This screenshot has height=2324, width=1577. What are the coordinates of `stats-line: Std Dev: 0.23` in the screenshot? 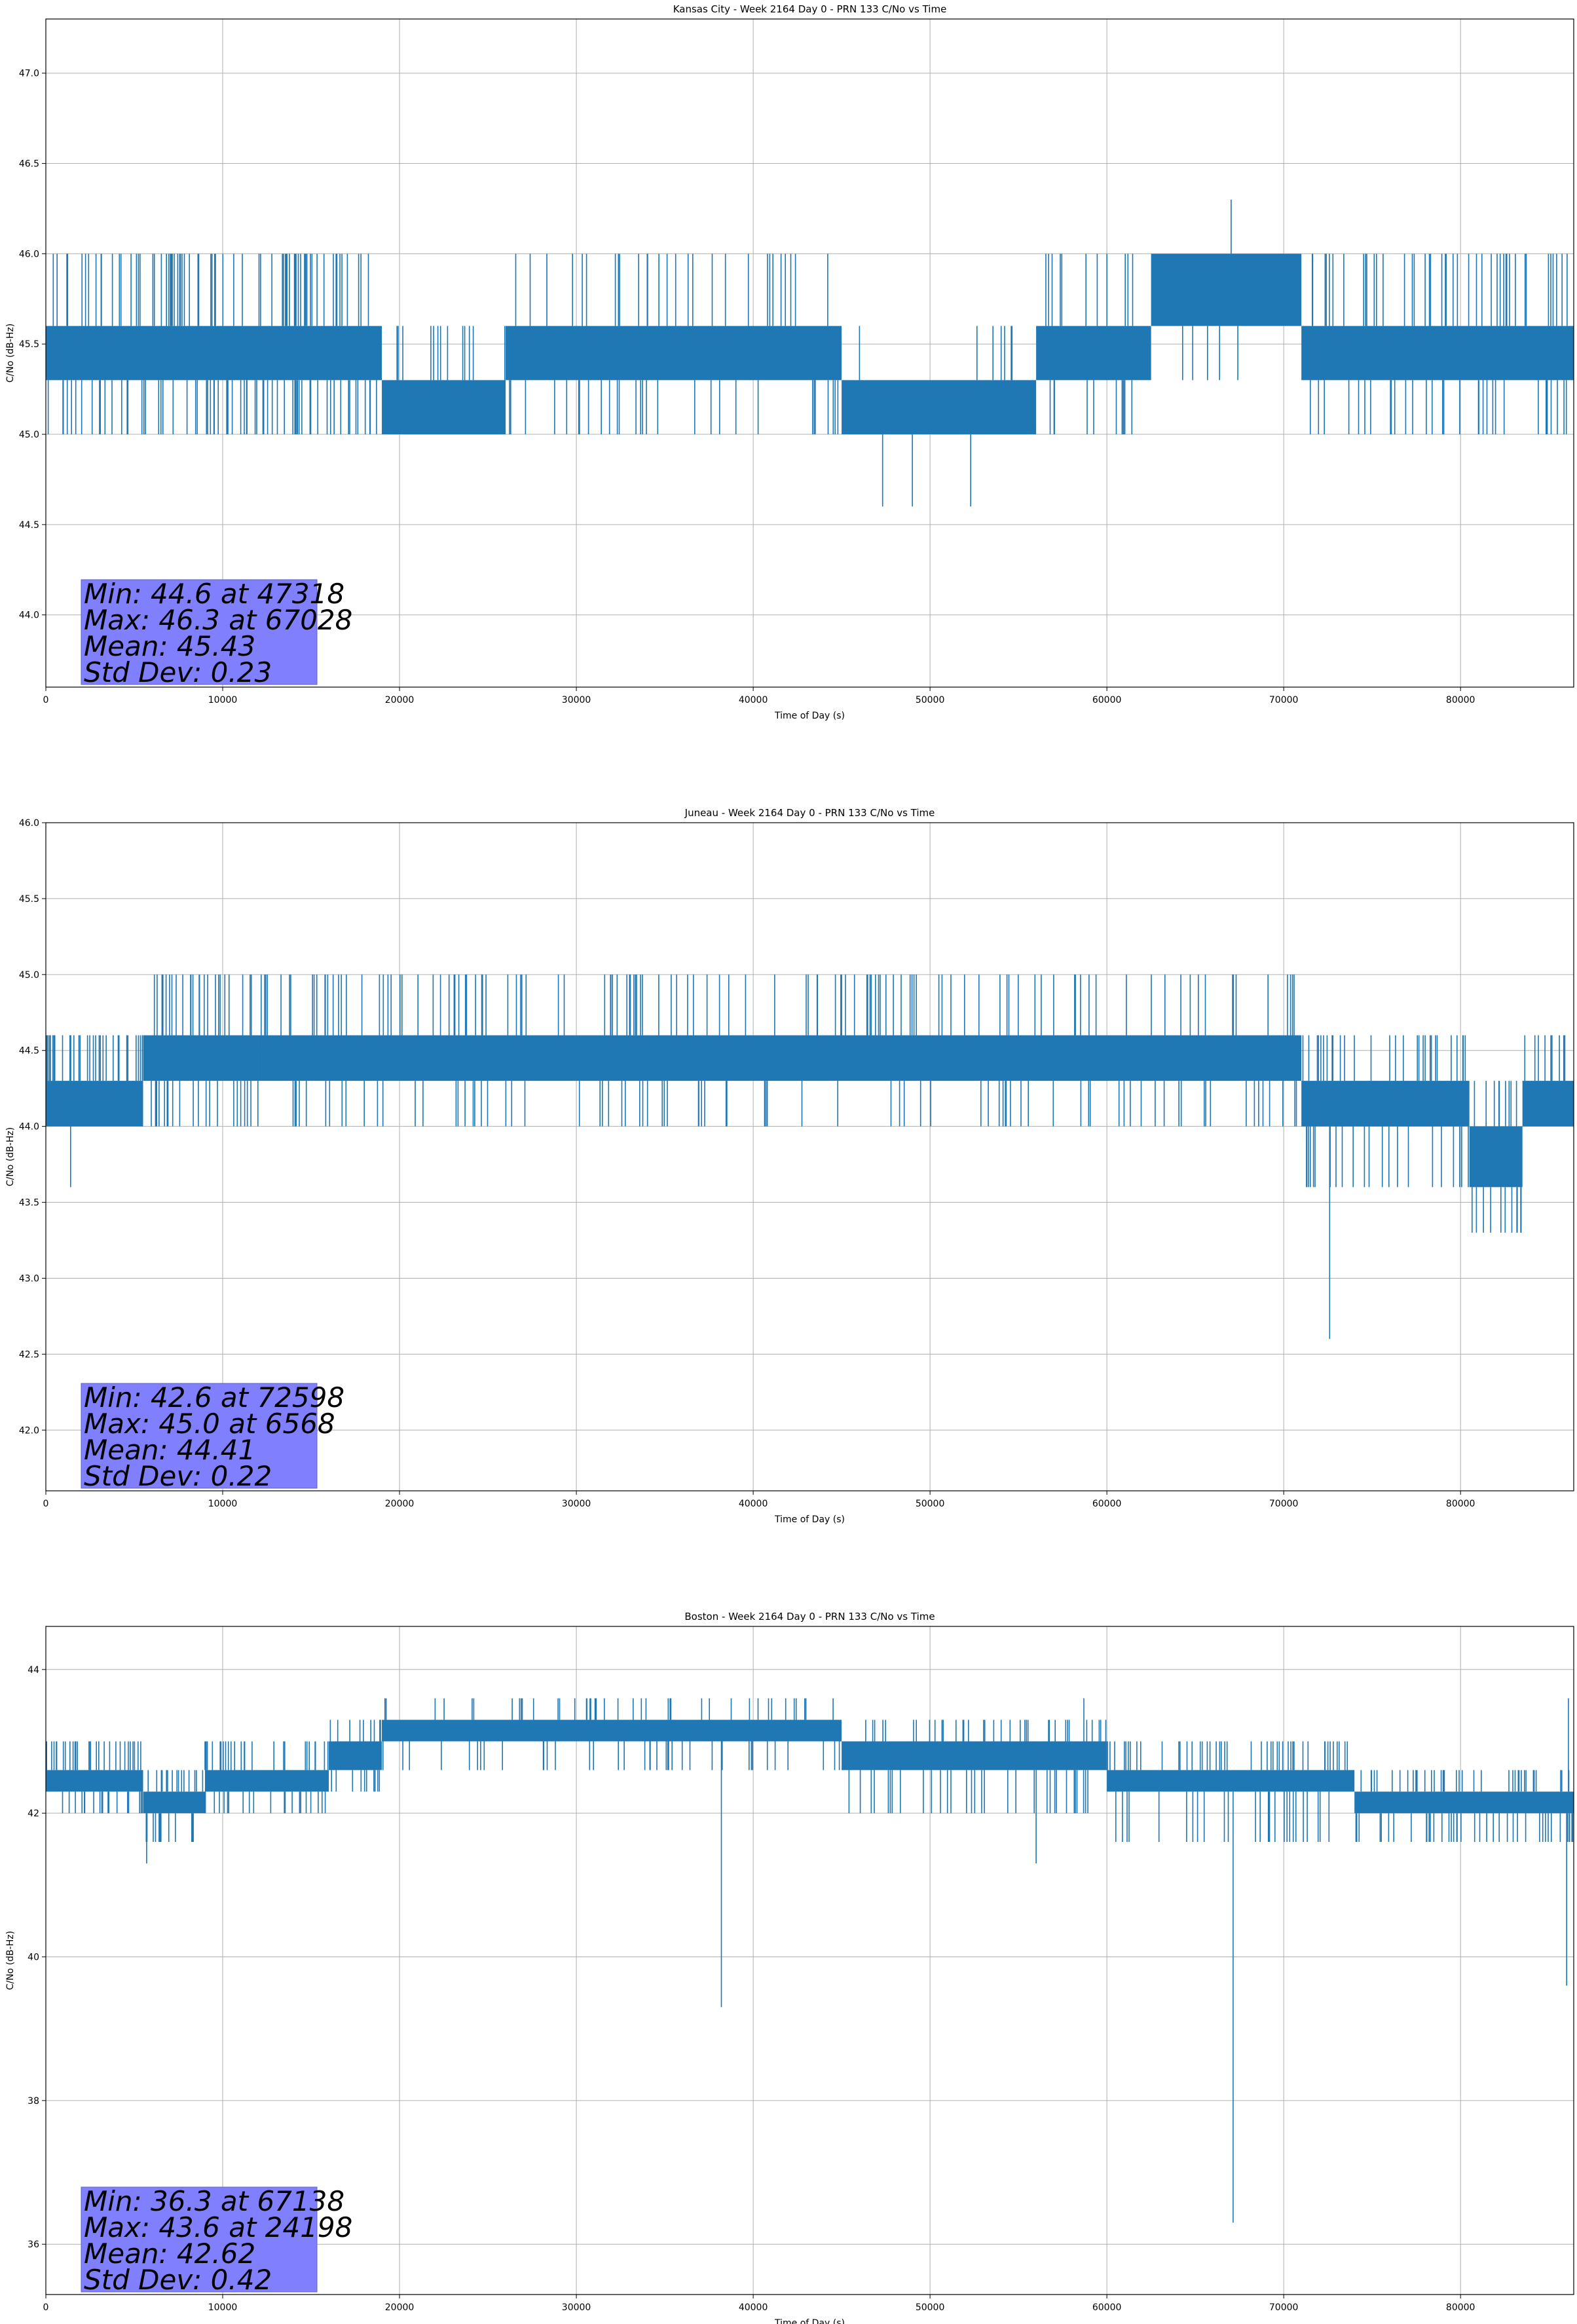 It's located at (178, 672).